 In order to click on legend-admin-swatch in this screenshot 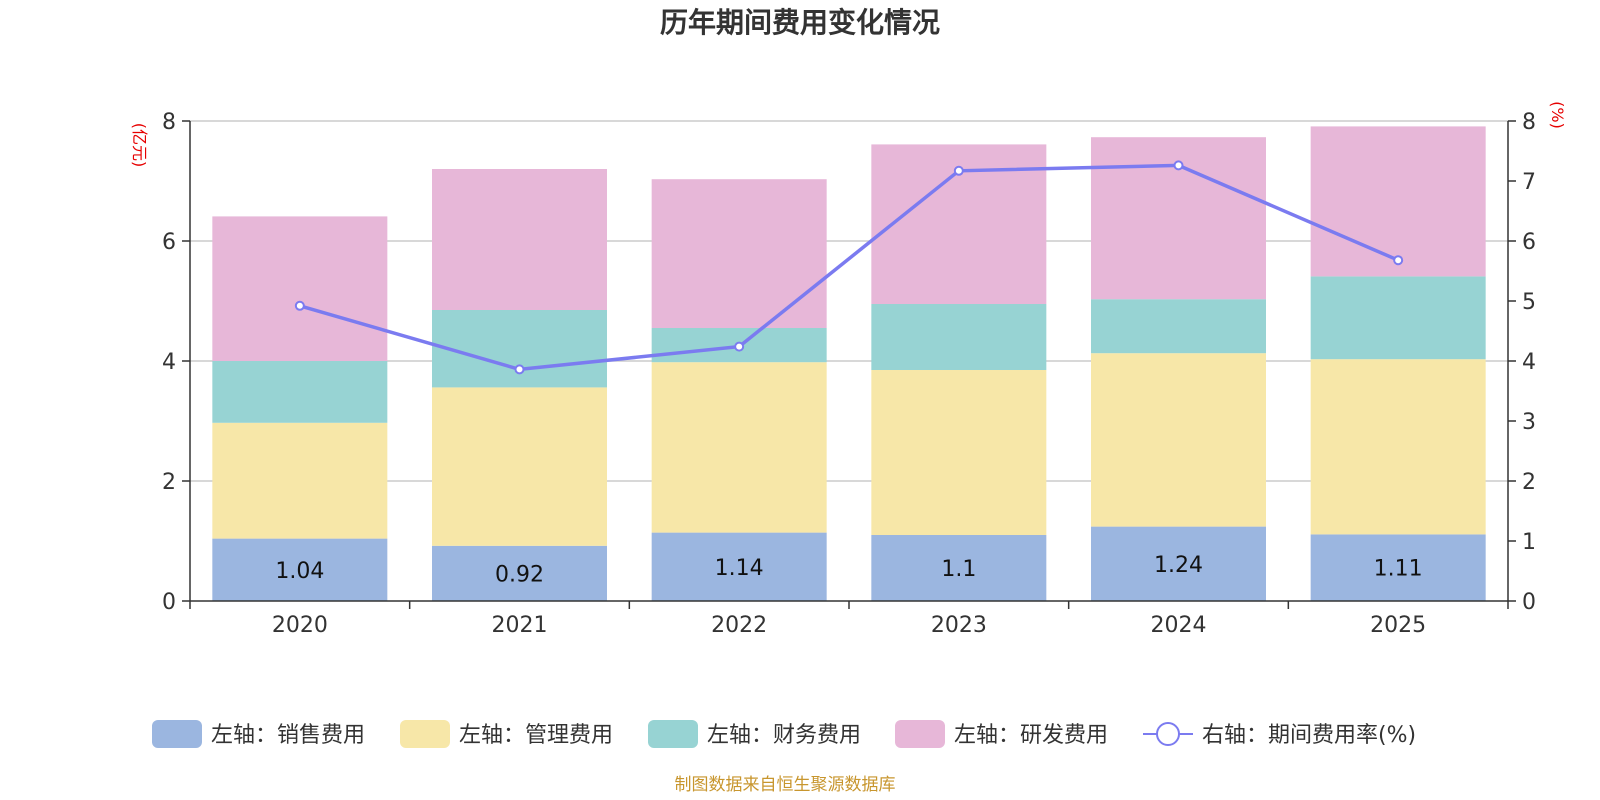, I will do `click(425, 734)`.